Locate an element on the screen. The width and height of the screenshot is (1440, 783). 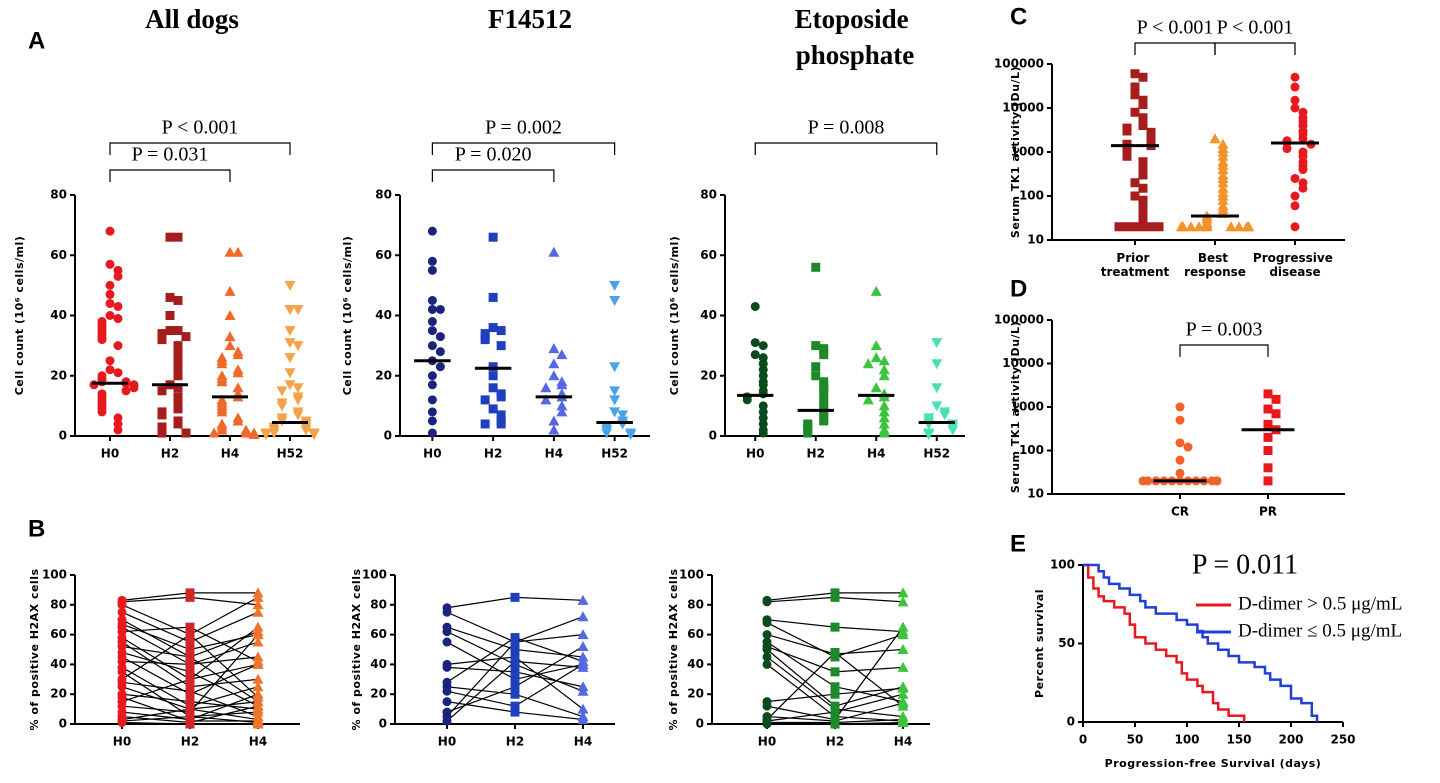
text-line: treatment is located at coordinates (1135, 272).